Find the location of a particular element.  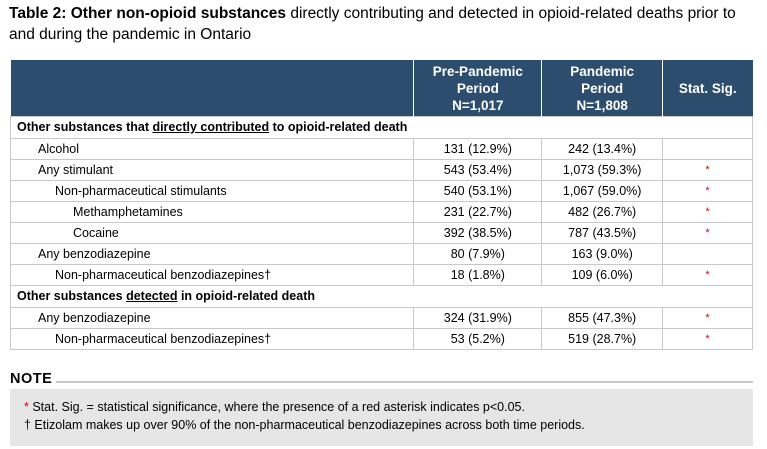

header-pre-pandemic: Pre-Pandemic Period N=1,017 is located at coordinates (478, 88).